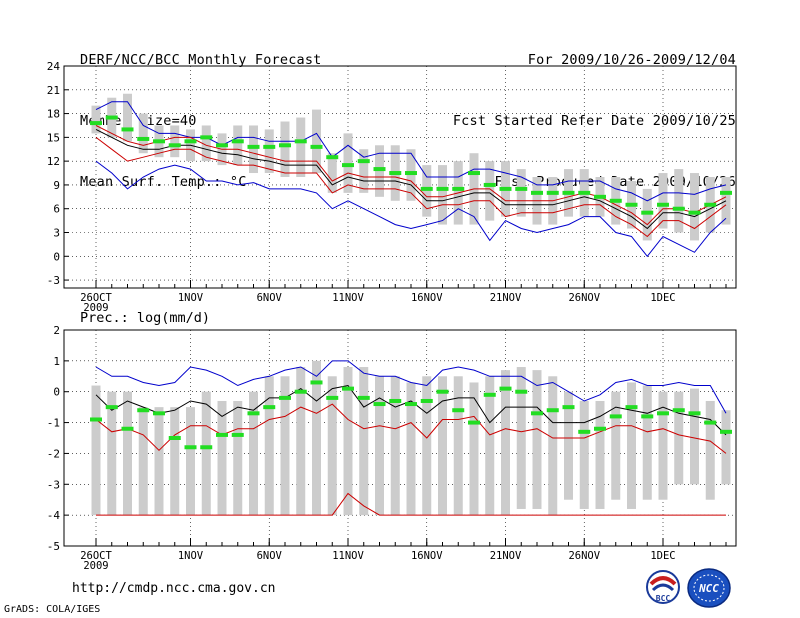 The image size is (800, 618). I want to click on prec-line-mean, so click(411, 410).